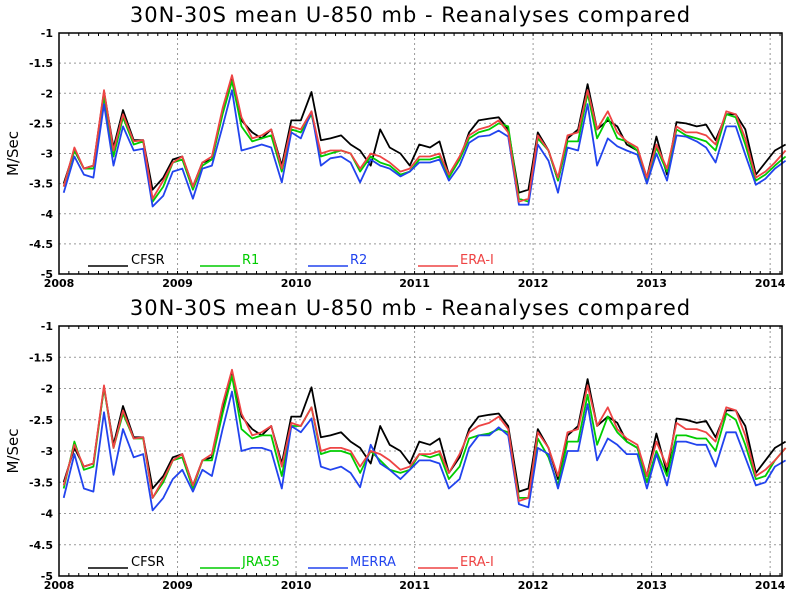  What do you see at coordinates (358, 260) in the screenshot?
I see `legend-label: R2` at bounding box center [358, 260].